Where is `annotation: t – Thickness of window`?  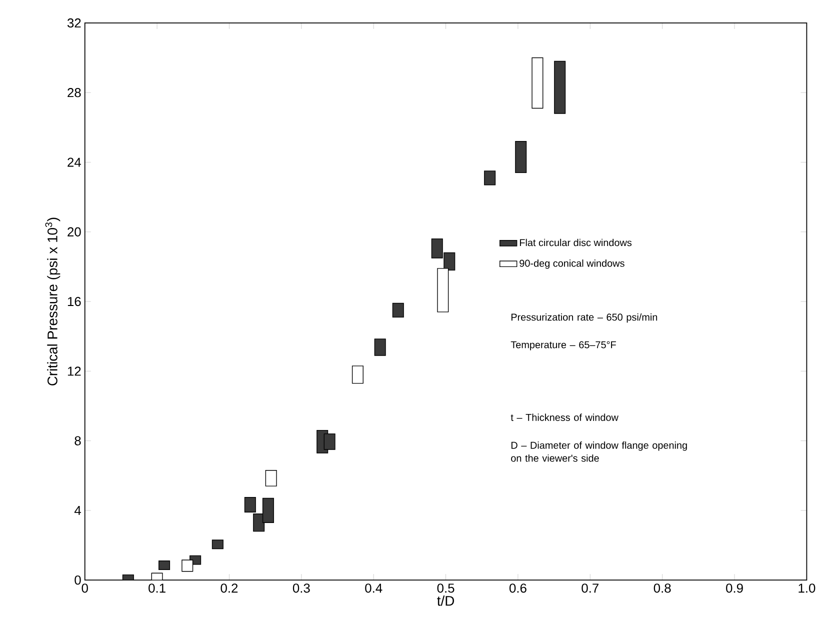
annotation: t – Thickness of window is located at coordinates (564, 417).